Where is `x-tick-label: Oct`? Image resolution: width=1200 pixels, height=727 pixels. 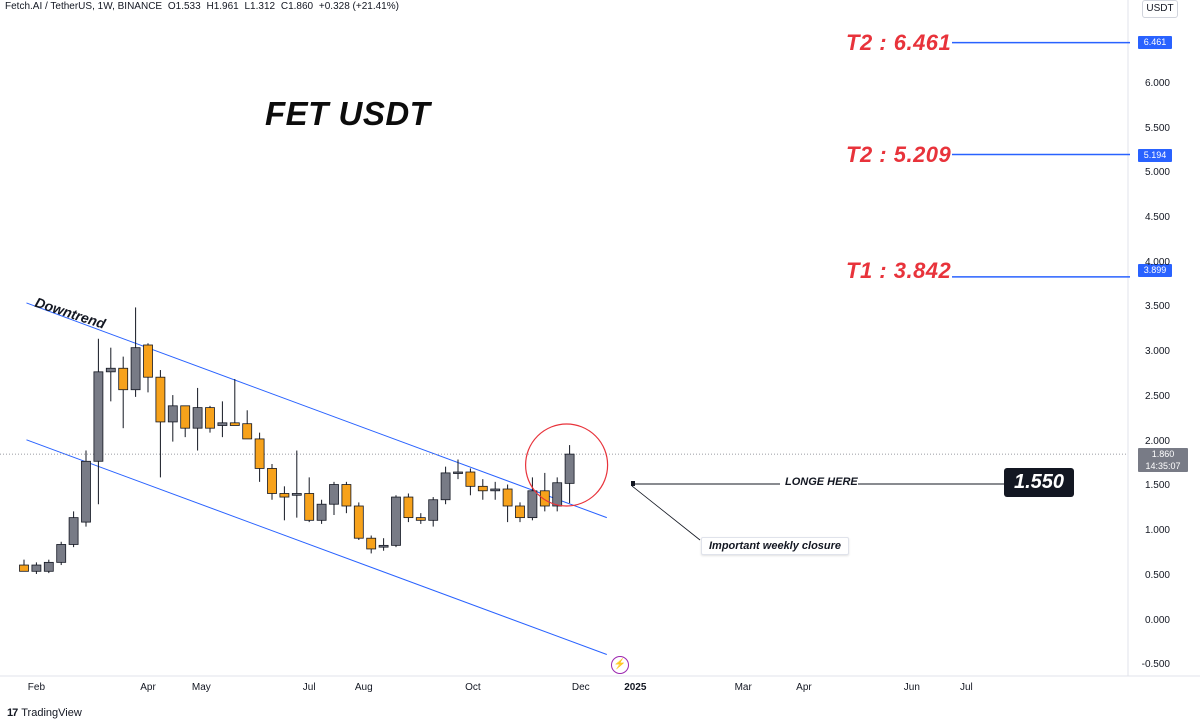 x-tick-label: Oct is located at coordinates (473, 687).